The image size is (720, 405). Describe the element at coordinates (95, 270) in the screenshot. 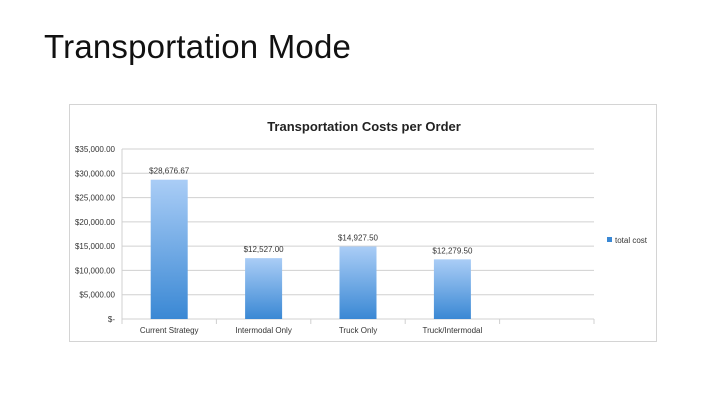

I see `y-tick-label: $10,000.00` at that location.